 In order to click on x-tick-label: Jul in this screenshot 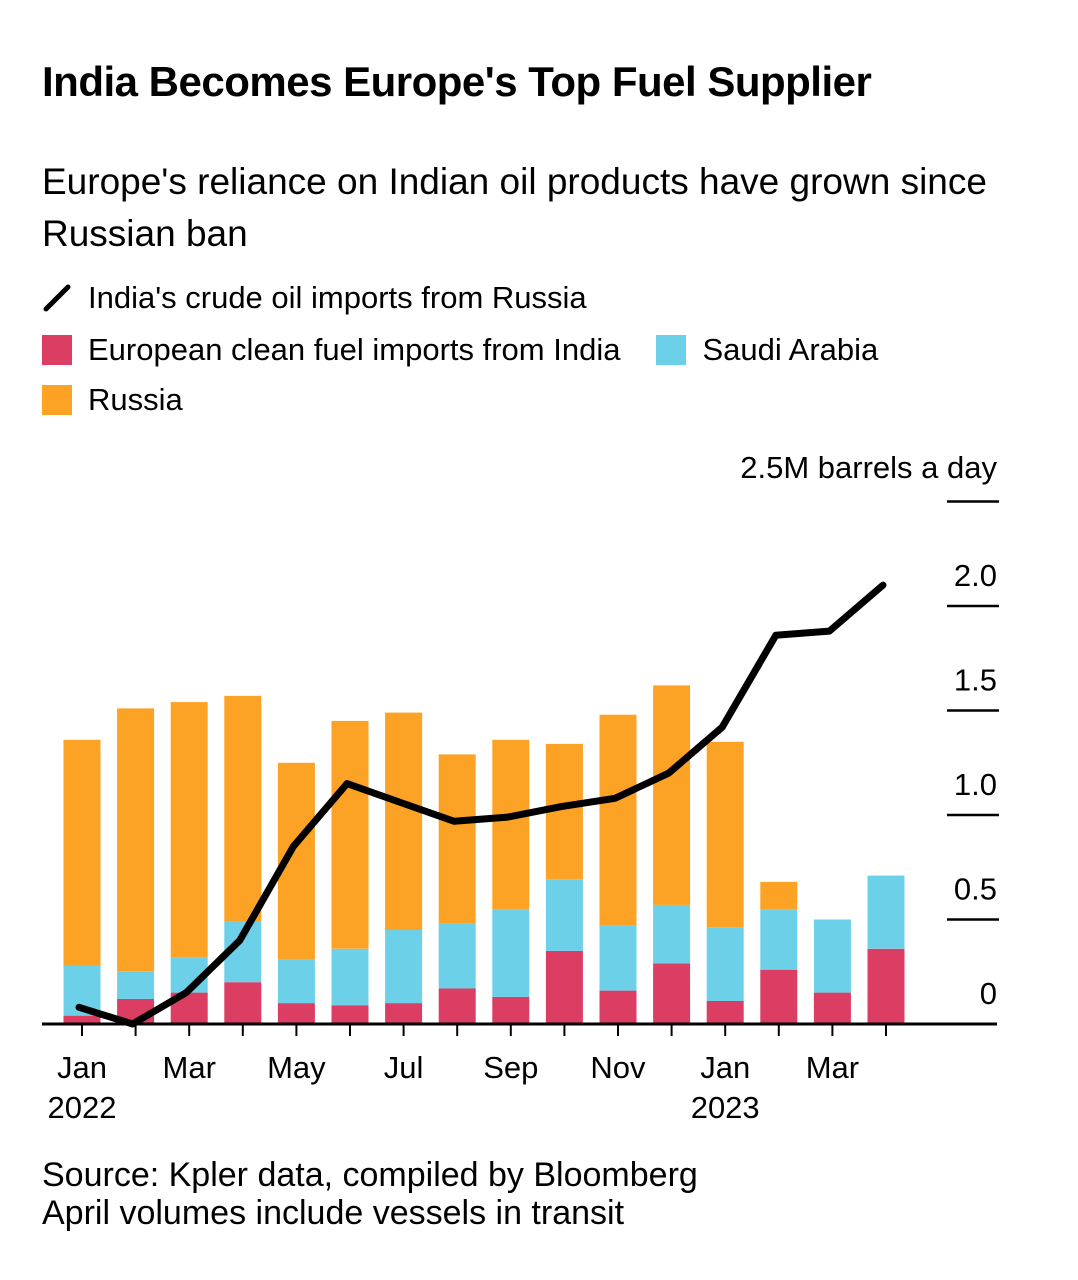, I will do `click(404, 1067)`.